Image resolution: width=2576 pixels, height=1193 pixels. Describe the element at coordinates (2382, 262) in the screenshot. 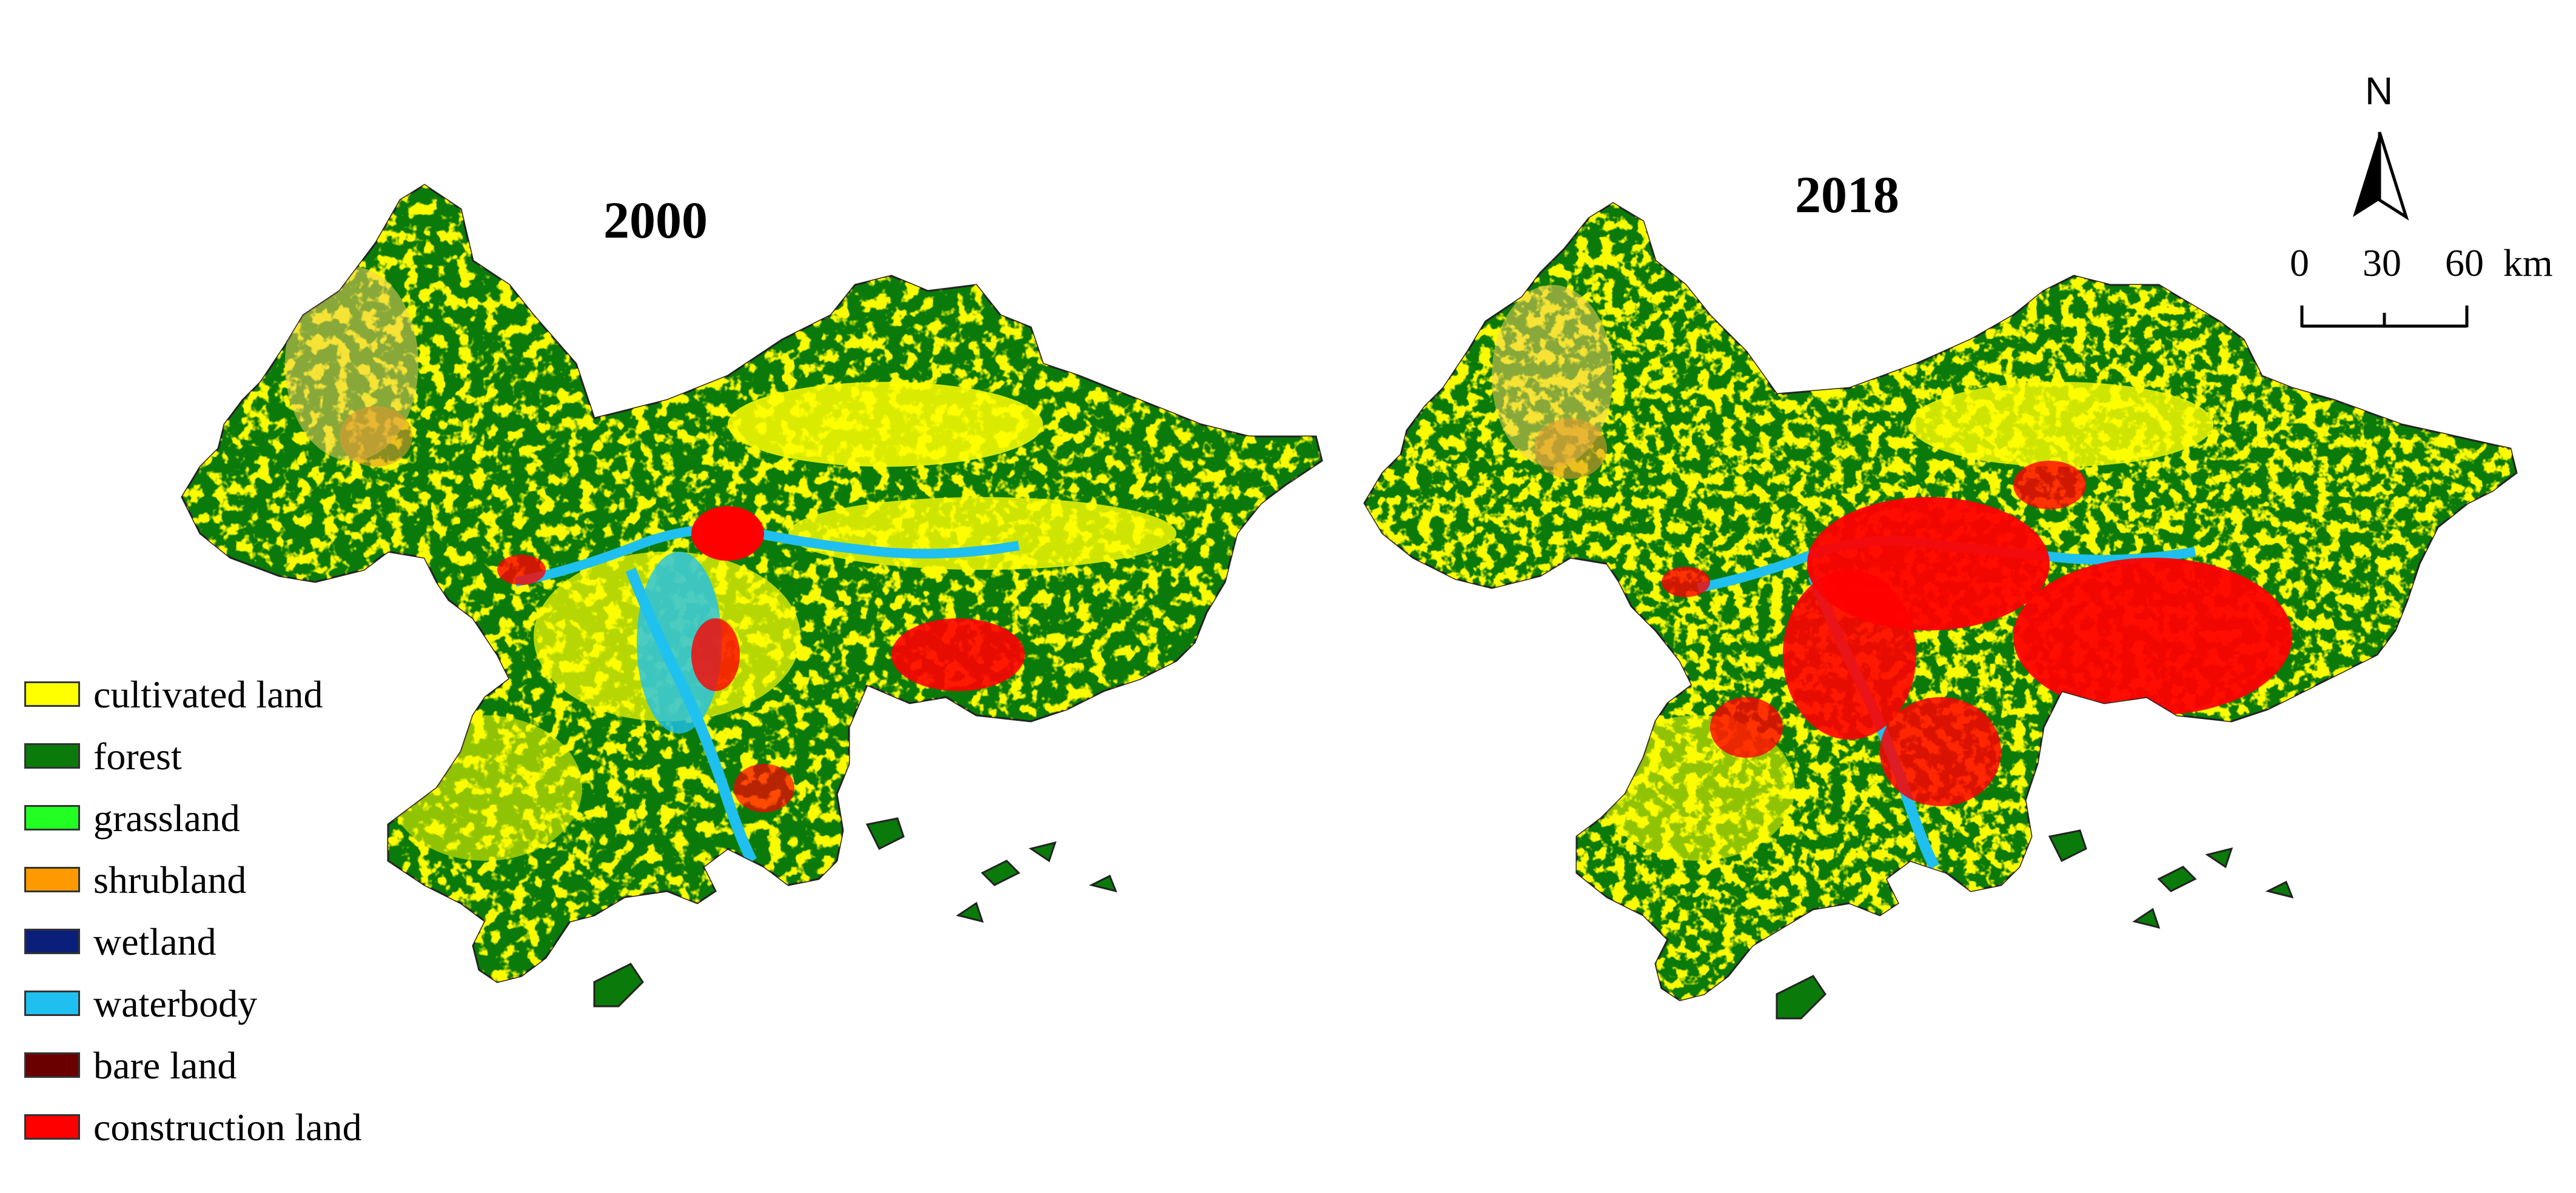

I see `scale-tick-30: 30` at that location.